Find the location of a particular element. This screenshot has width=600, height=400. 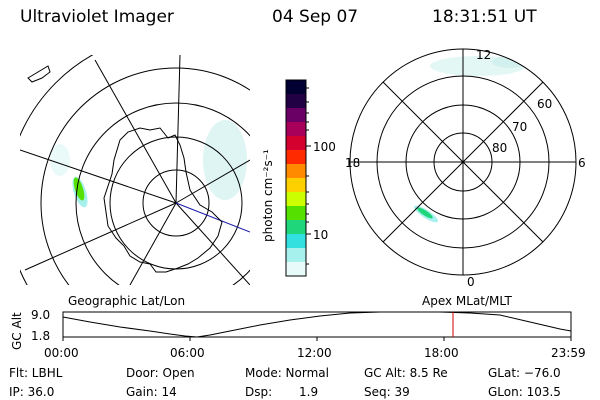

instrument-title: Ultraviolet Imager is located at coordinates (97, 17).